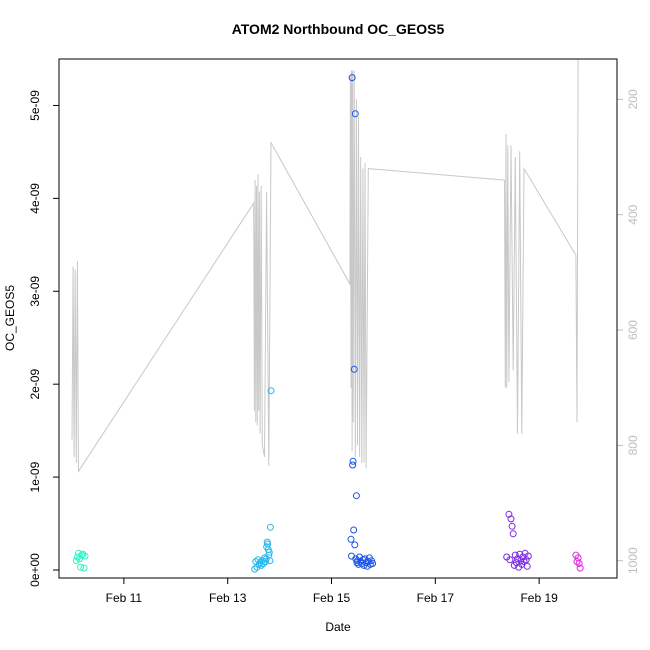  I want to click on x-axis-label: Date, so click(338, 627).